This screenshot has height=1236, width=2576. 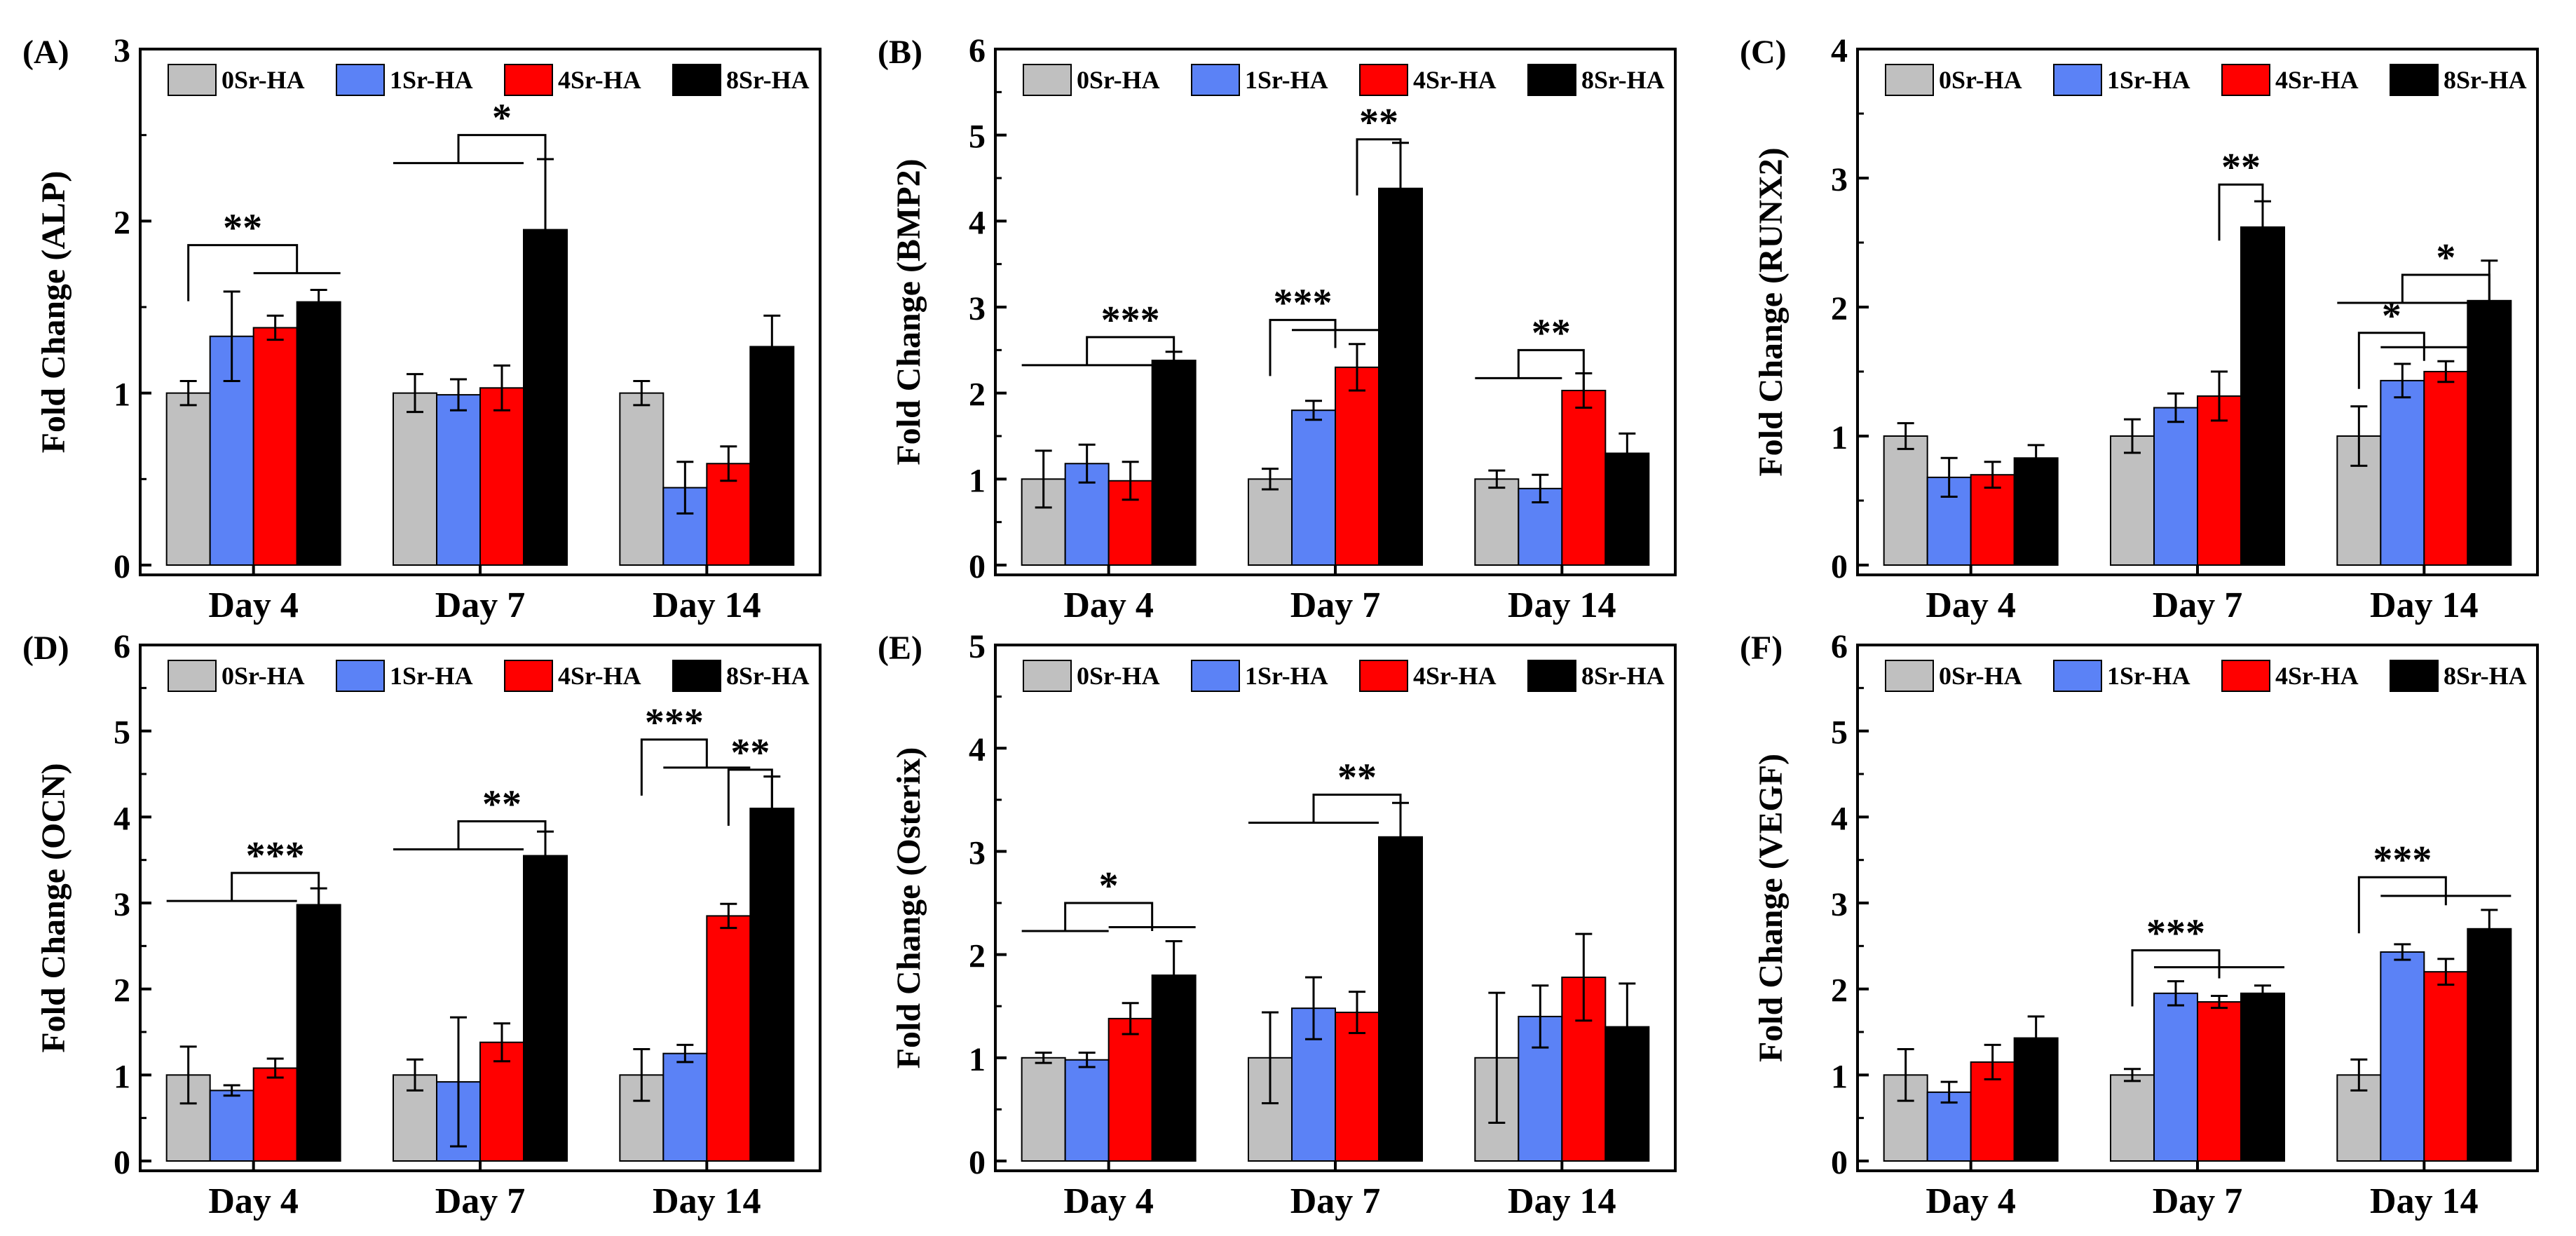 What do you see at coordinates (122, 1162) in the screenshot?
I see `y-tick-label: 0` at bounding box center [122, 1162].